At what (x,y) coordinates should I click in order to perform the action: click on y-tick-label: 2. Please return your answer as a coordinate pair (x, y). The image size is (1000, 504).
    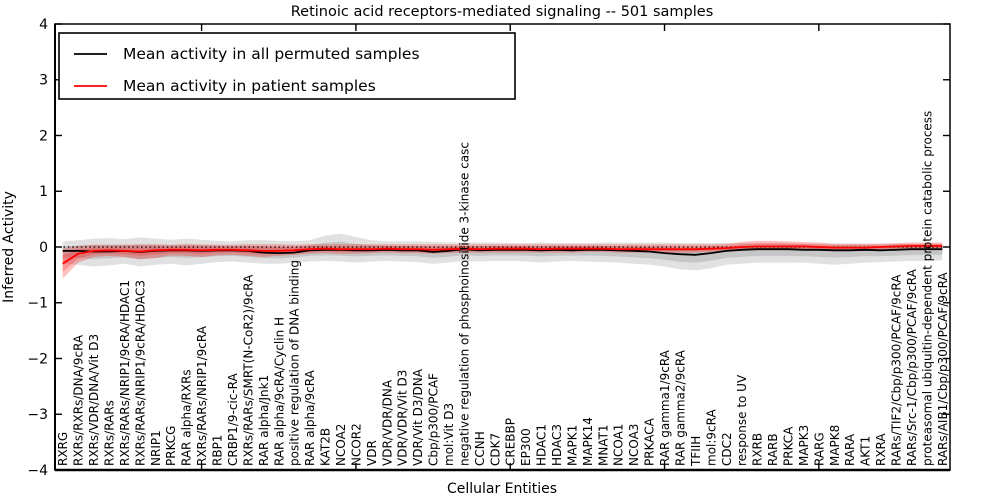
    Looking at the image, I should click on (43, 136).